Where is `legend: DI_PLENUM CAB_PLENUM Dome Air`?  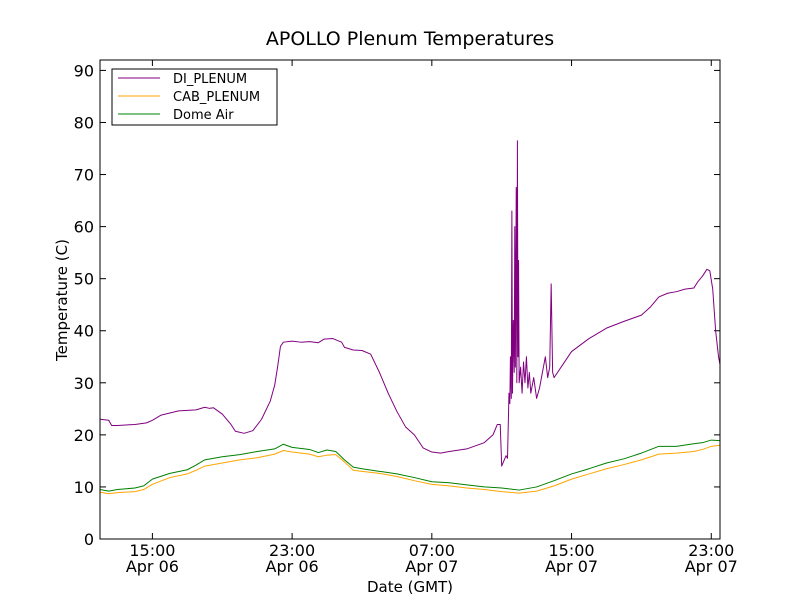 legend: DI_PLENUM CAB_PLENUM Dome Air is located at coordinates (194, 97).